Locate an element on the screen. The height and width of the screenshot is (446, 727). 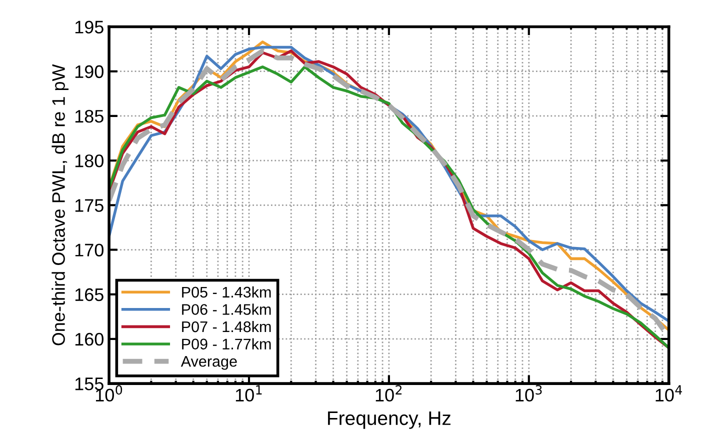
y-axis-title: One-third Octave PWL, dB re 1 pW is located at coordinates (60, 205).